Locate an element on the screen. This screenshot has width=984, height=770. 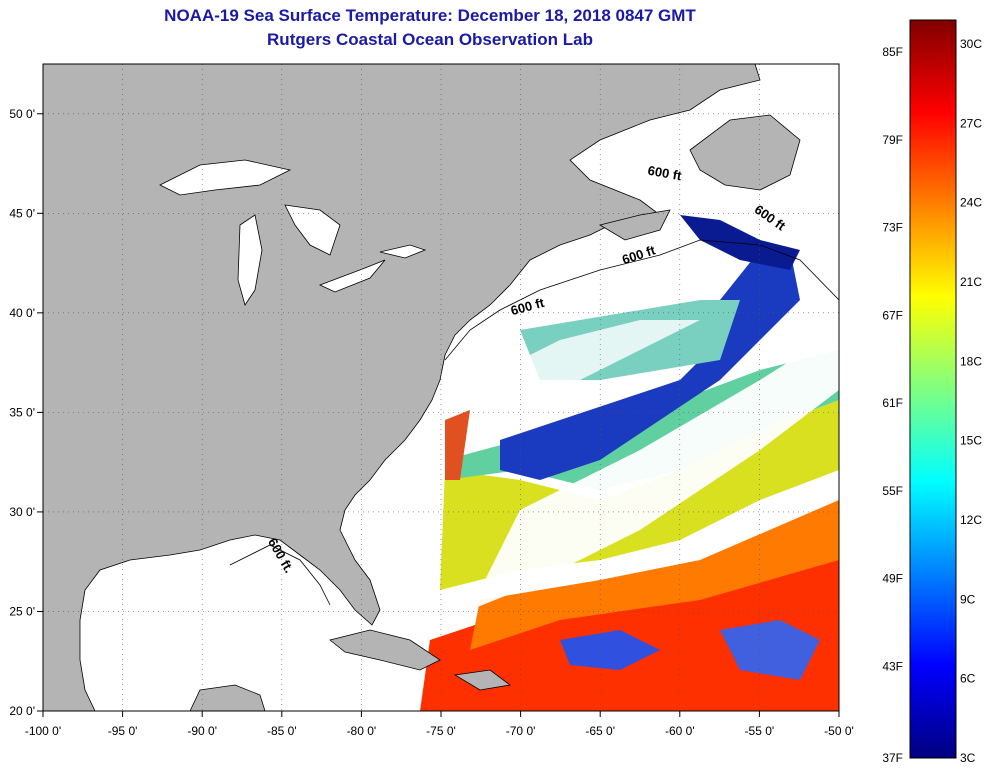
colorbar-f-label: 55F is located at coordinates (892, 491).